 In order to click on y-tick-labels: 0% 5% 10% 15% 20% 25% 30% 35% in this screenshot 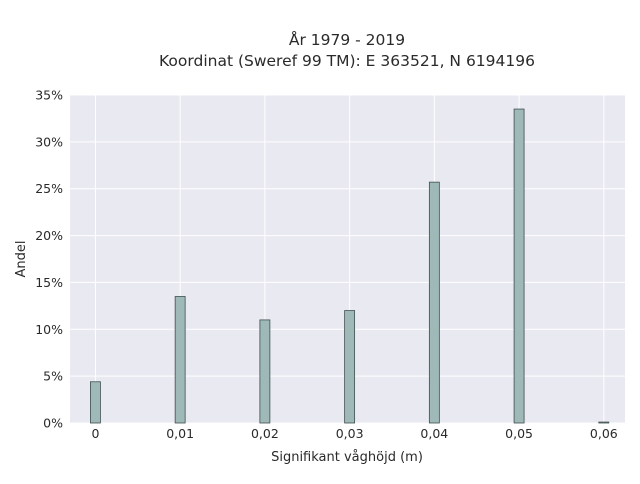, I will do `click(49, 259)`.